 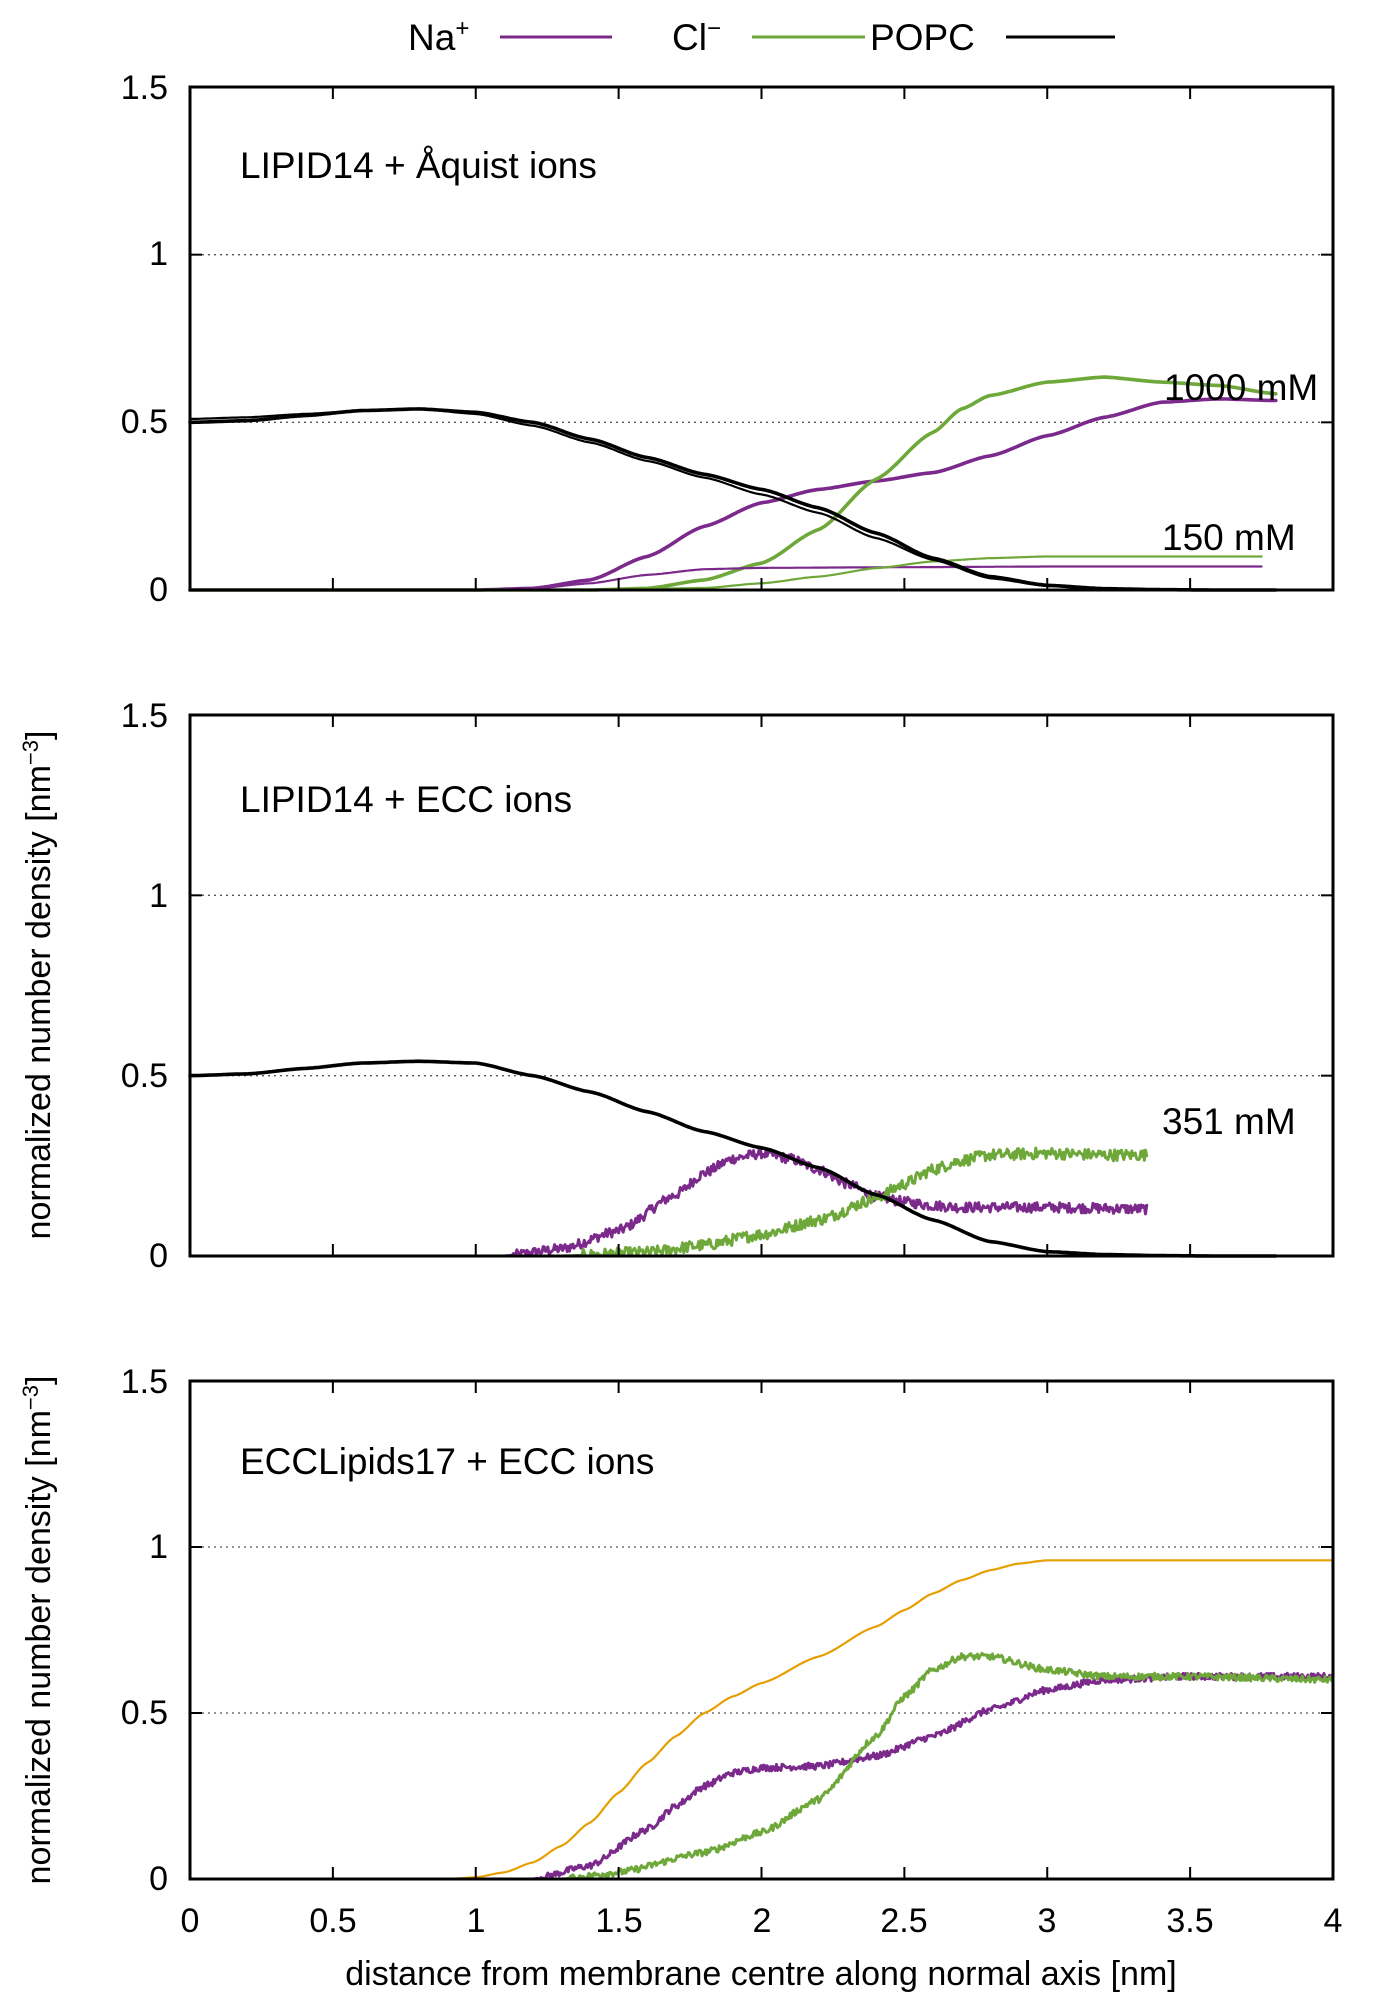 What do you see at coordinates (418, 165) in the screenshot?
I see `panel-label: LIPID14 + Åquist ions` at bounding box center [418, 165].